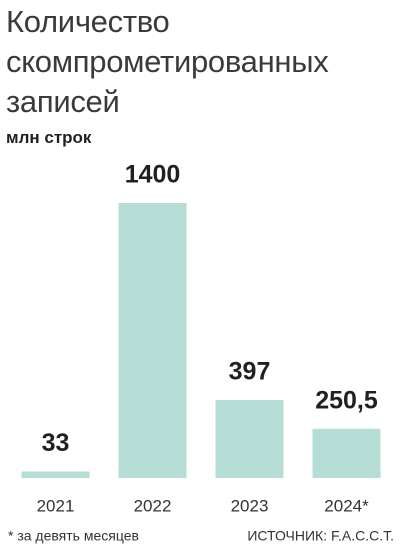  Describe the element at coordinates (49, 137) in the screenshot. I see `chart-subtitle: млн строк` at that location.